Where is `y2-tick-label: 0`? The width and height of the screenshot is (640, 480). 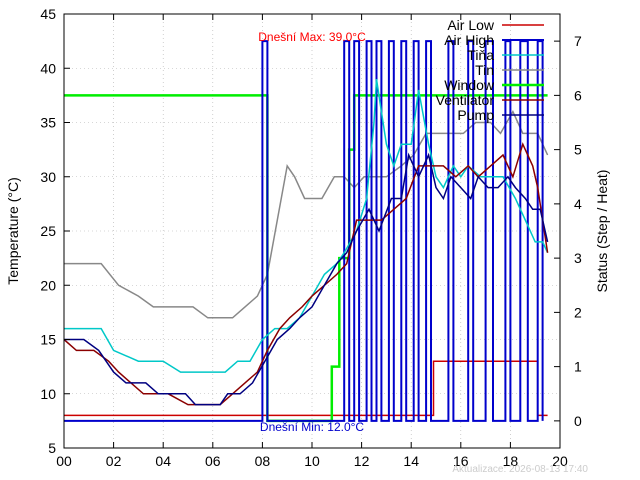
y2-tick-label: 0 is located at coordinates (578, 421).